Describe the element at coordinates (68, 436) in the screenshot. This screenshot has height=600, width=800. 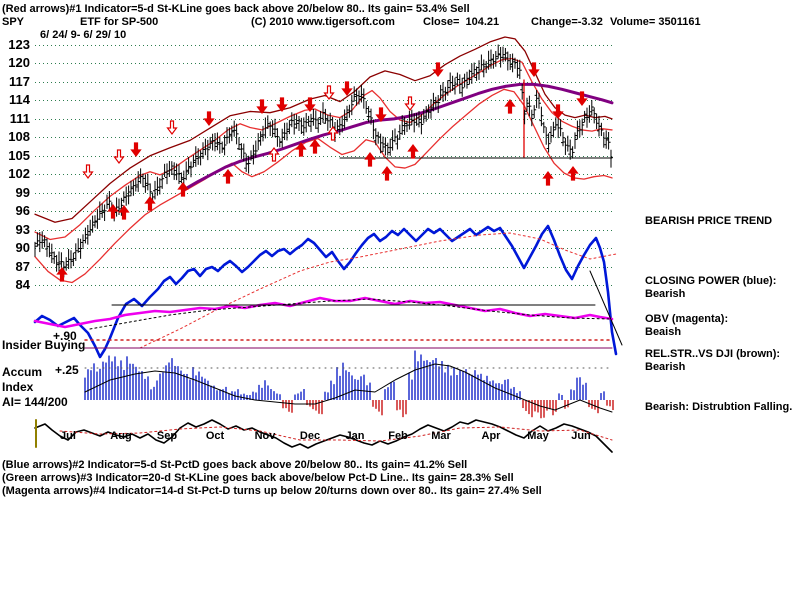
I see `month-label: Jul` at that location.